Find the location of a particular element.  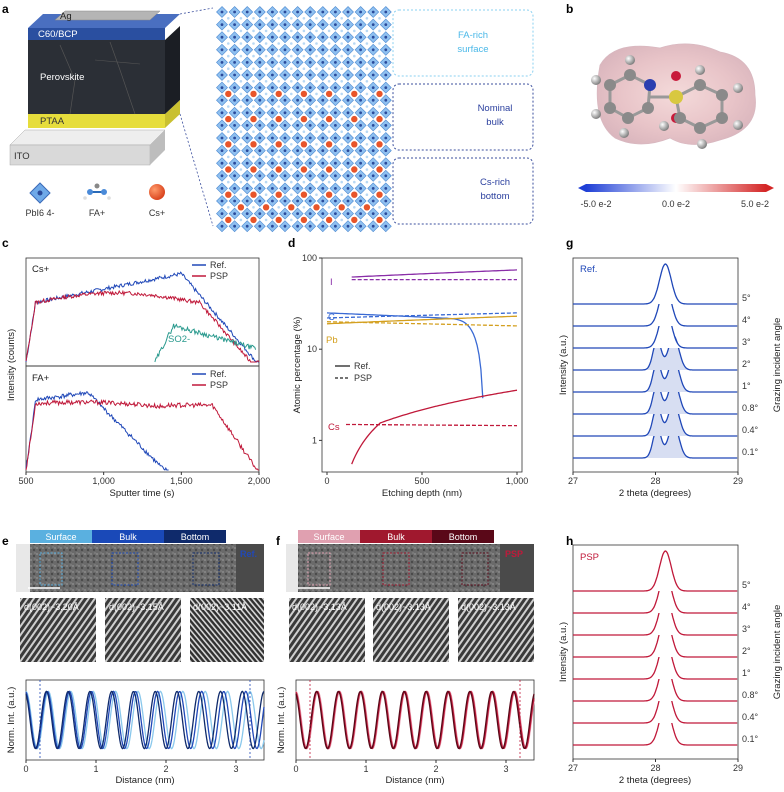

h-curves: 0.1° 0.4° 0.8° 1° 2° 3° 4° 5° is located at coordinates (666, 648).